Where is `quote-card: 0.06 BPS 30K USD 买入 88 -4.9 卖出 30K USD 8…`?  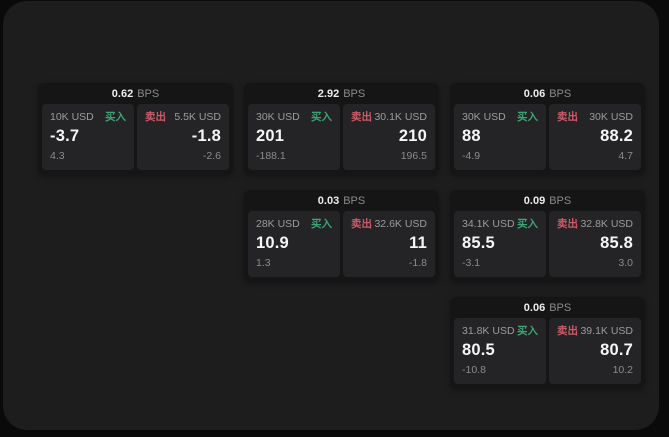 quote-card: 0.06 BPS 30K USD 买入 88 -4.9 卖出 30K USD 8… is located at coordinates (547, 128).